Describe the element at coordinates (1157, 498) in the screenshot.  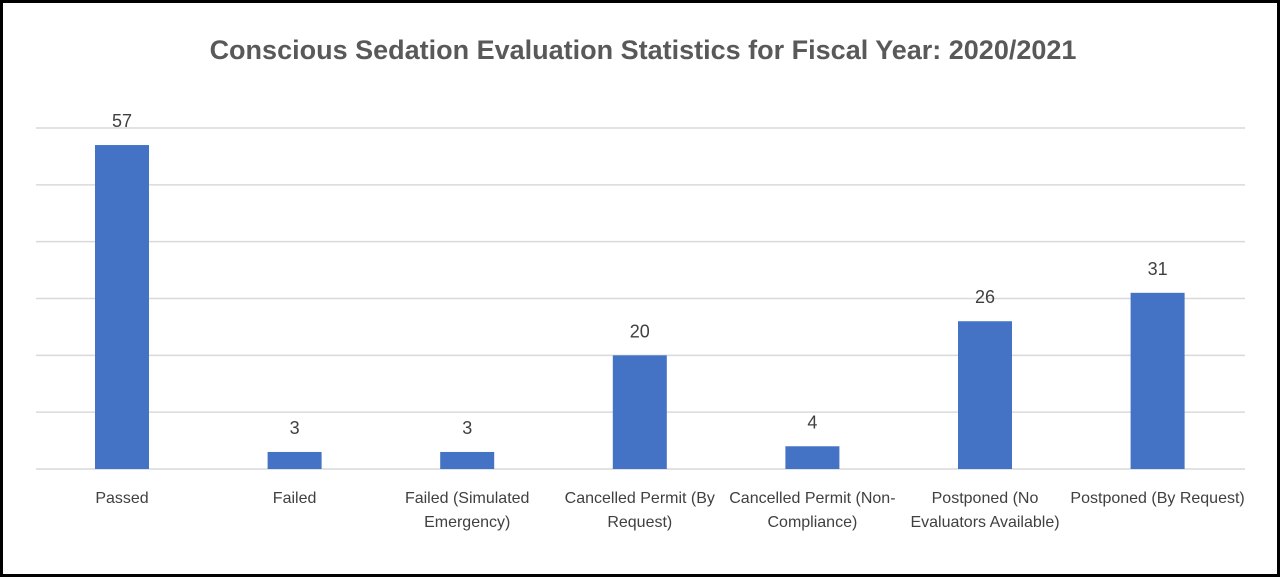
I see `x-tick-label: Postponed (By Request)` at that location.